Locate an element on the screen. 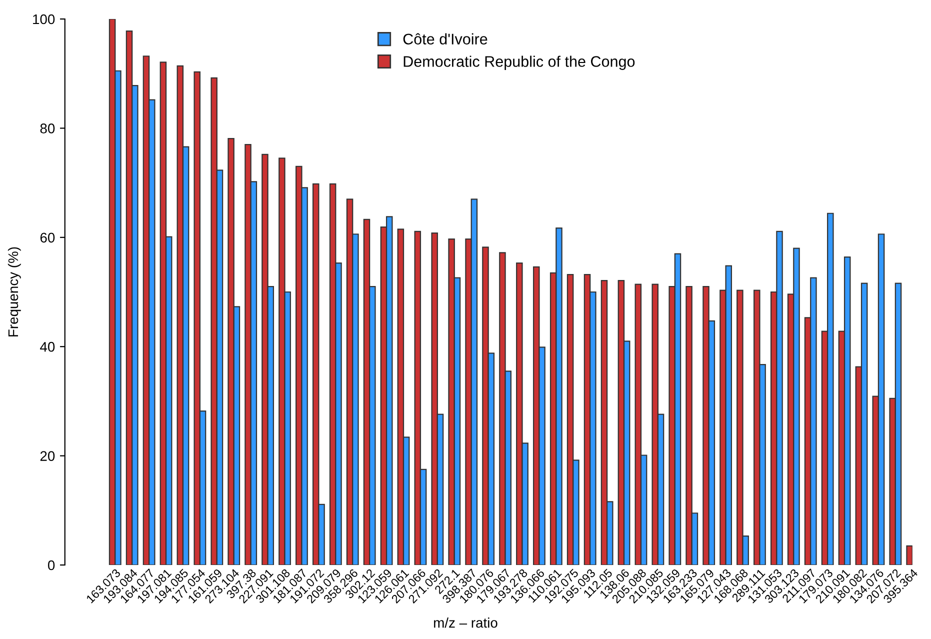  legend-label: Côte d'Ivoire is located at coordinates (445, 39).